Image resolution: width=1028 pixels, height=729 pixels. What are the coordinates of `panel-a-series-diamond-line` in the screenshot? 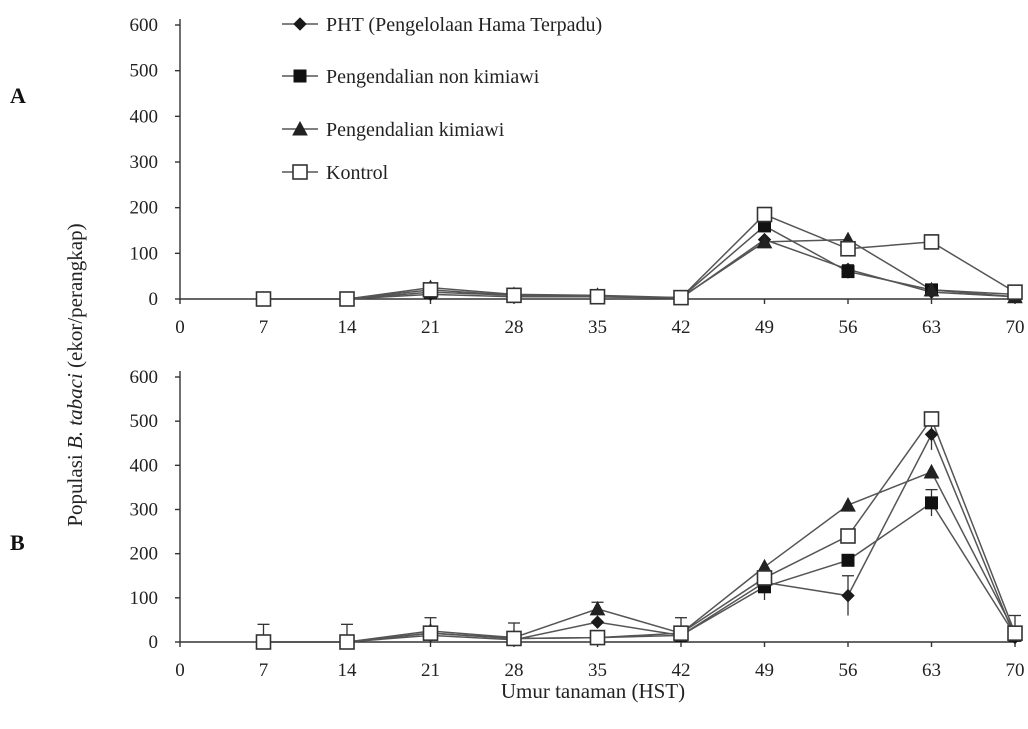 It's located at (639, 269).